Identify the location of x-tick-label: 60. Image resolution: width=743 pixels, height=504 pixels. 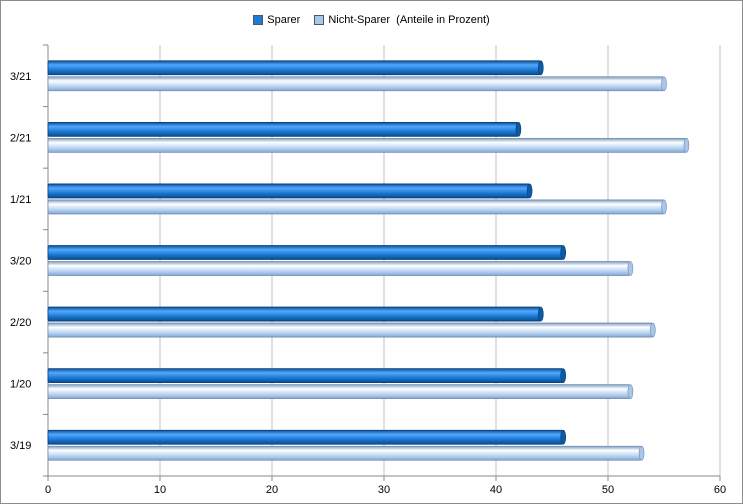
(720, 490).